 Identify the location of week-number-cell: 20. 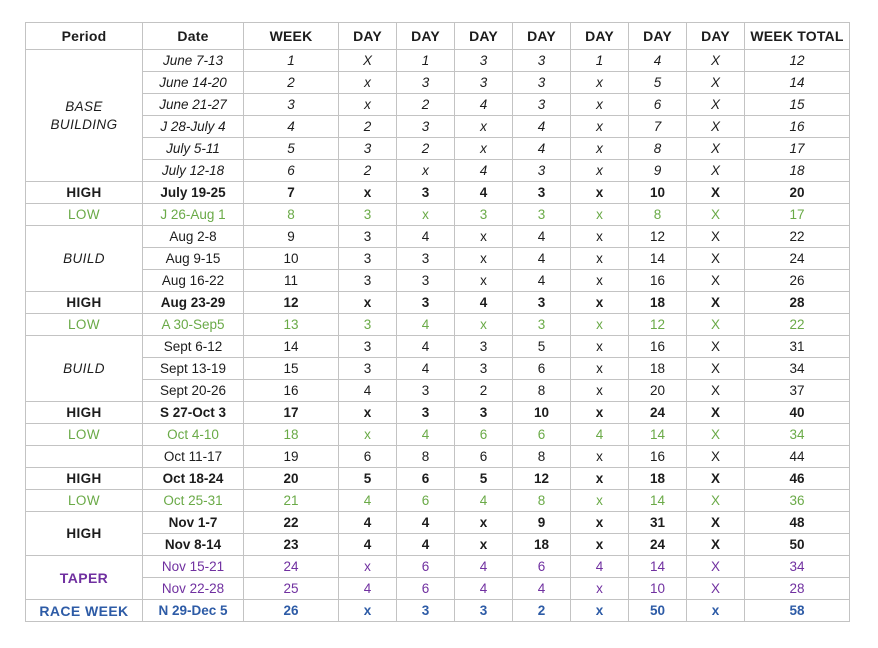
(291, 478).